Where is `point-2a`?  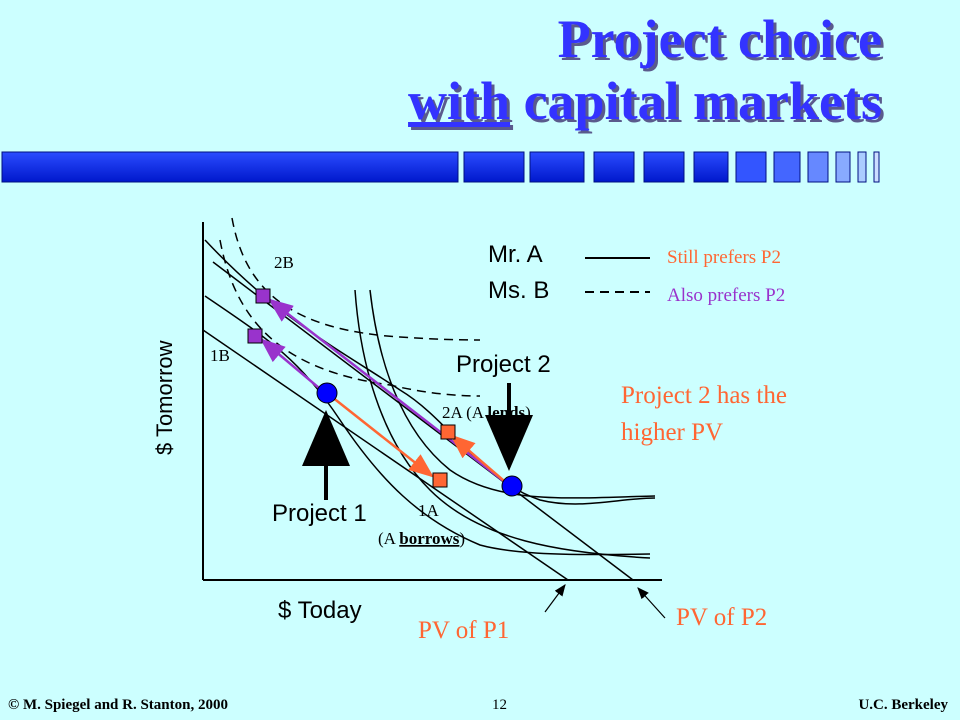 point-2a is located at coordinates (448, 432).